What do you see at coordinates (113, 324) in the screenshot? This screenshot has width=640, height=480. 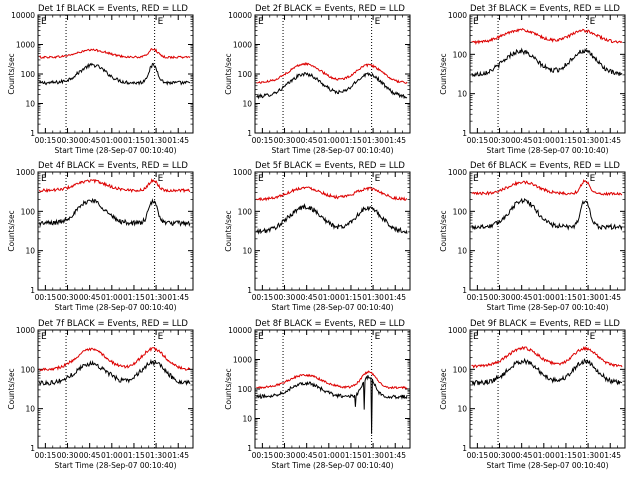 I see `panel-title: Det 7f BLACK = Events, RED = LLD` at bounding box center [113, 324].